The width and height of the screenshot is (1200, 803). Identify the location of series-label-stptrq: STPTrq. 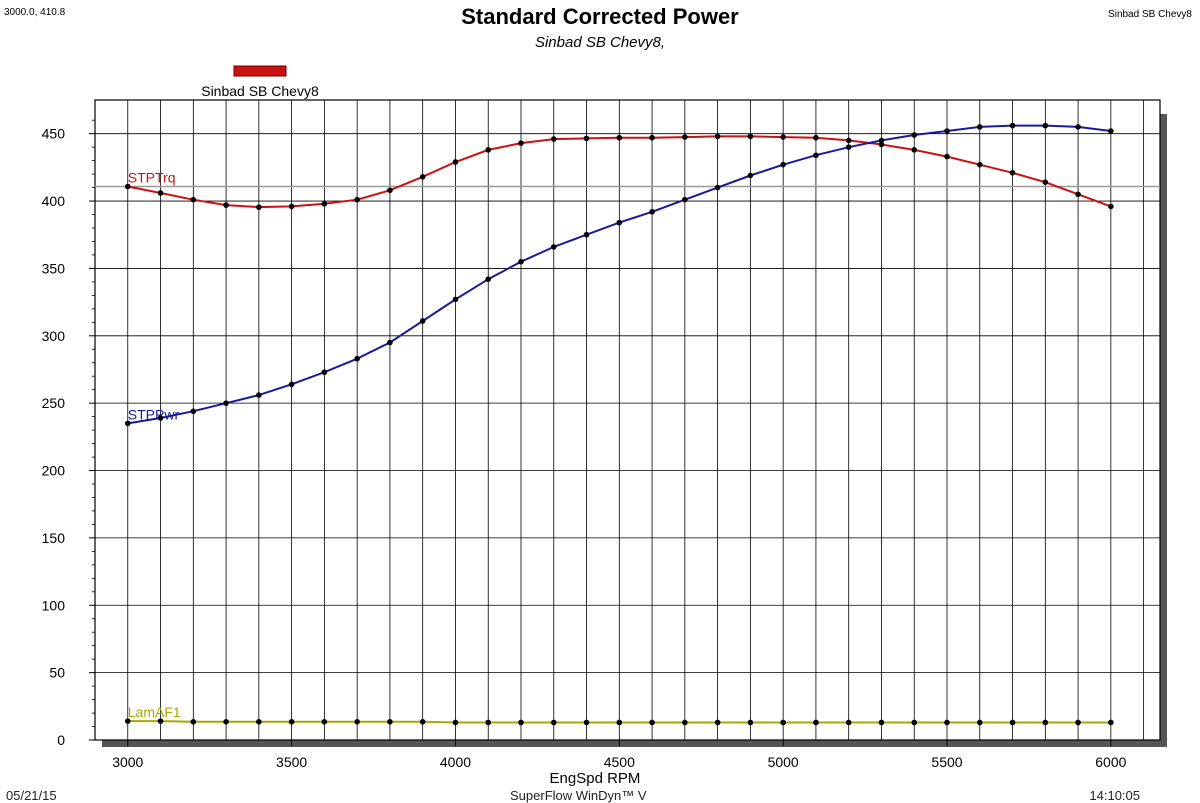
(152, 178).